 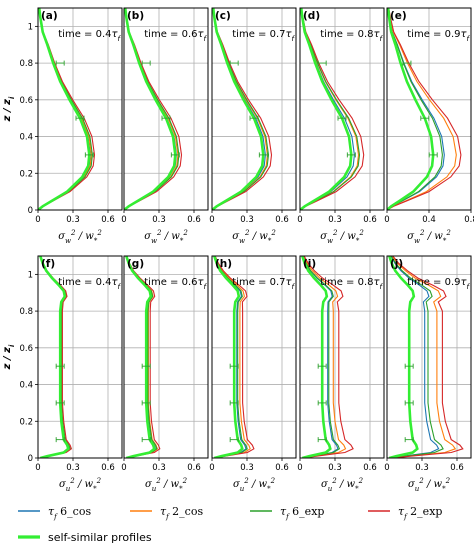 What do you see at coordinates (309, 264) in the screenshot?
I see `panel-label: (i)` at bounding box center [309, 264].